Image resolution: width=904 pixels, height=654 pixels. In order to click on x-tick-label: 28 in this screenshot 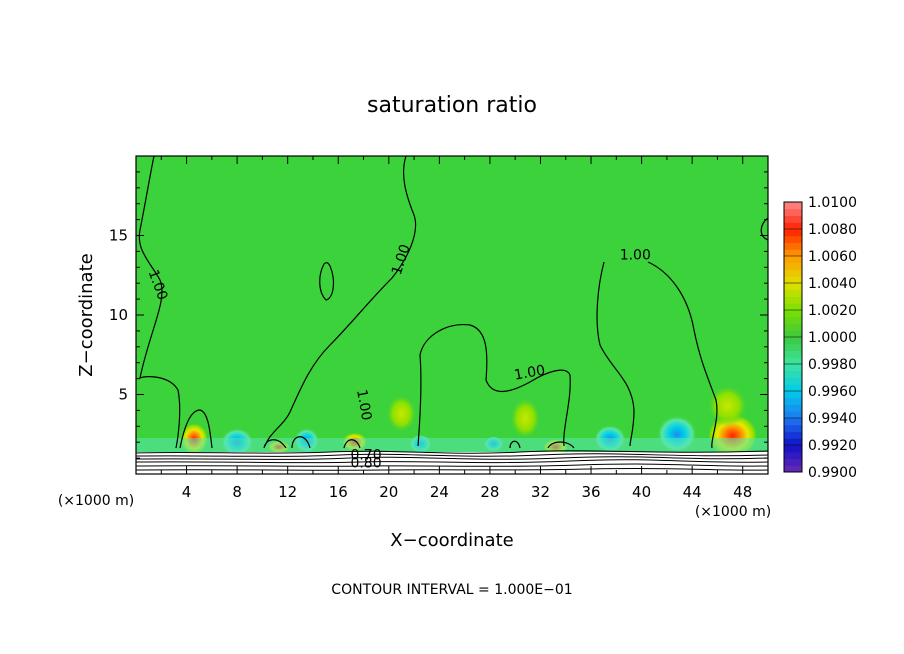, I will do `click(489, 492)`.